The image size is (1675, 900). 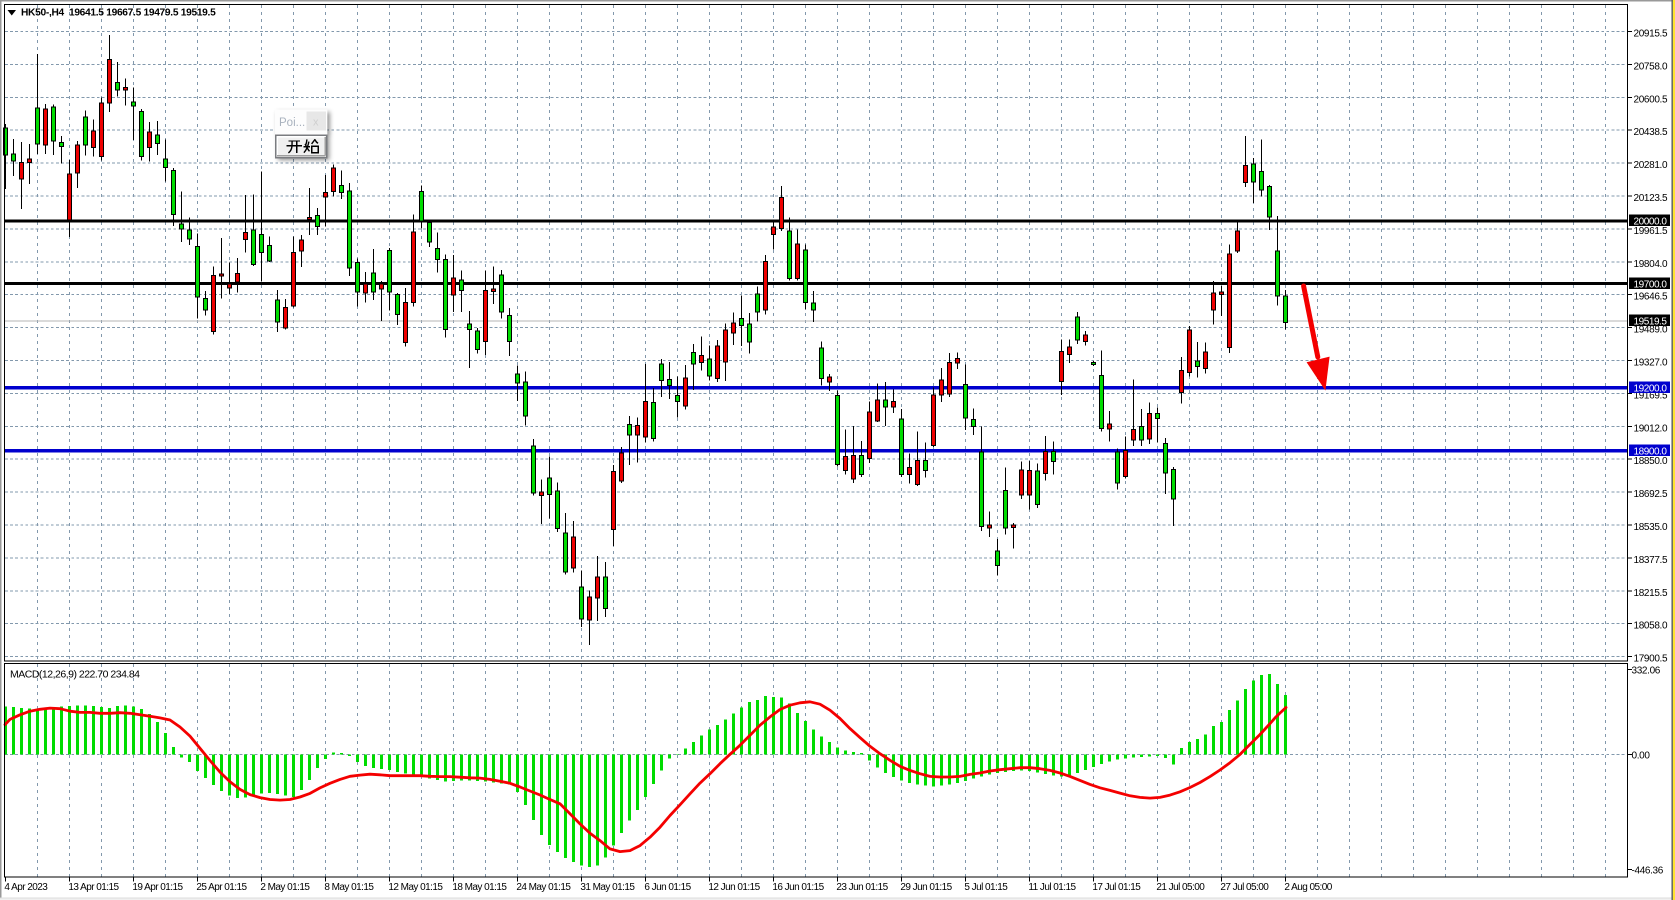 What do you see at coordinates (1651, 461) in the screenshot?
I see `svg-text: 18850.0` at bounding box center [1651, 461].